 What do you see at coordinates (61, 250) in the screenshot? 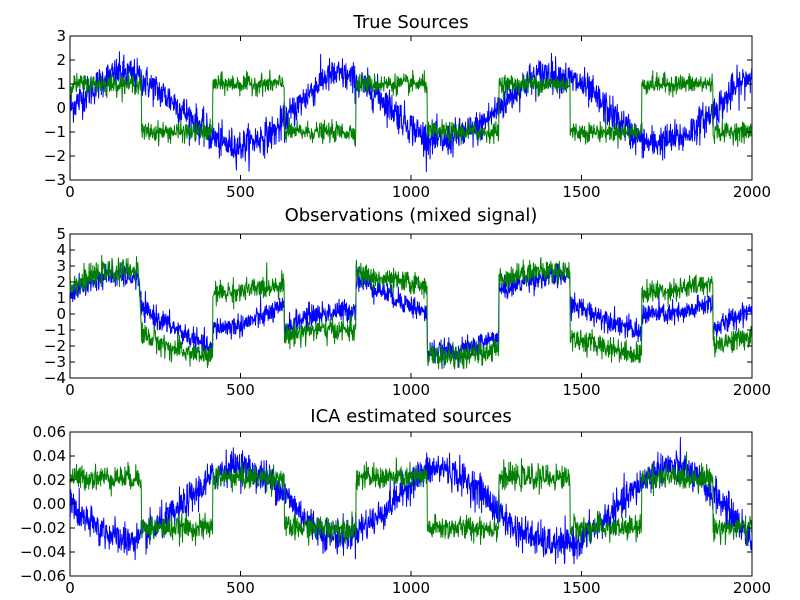
I see `y-tick-label: 4` at bounding box center [61, 250].